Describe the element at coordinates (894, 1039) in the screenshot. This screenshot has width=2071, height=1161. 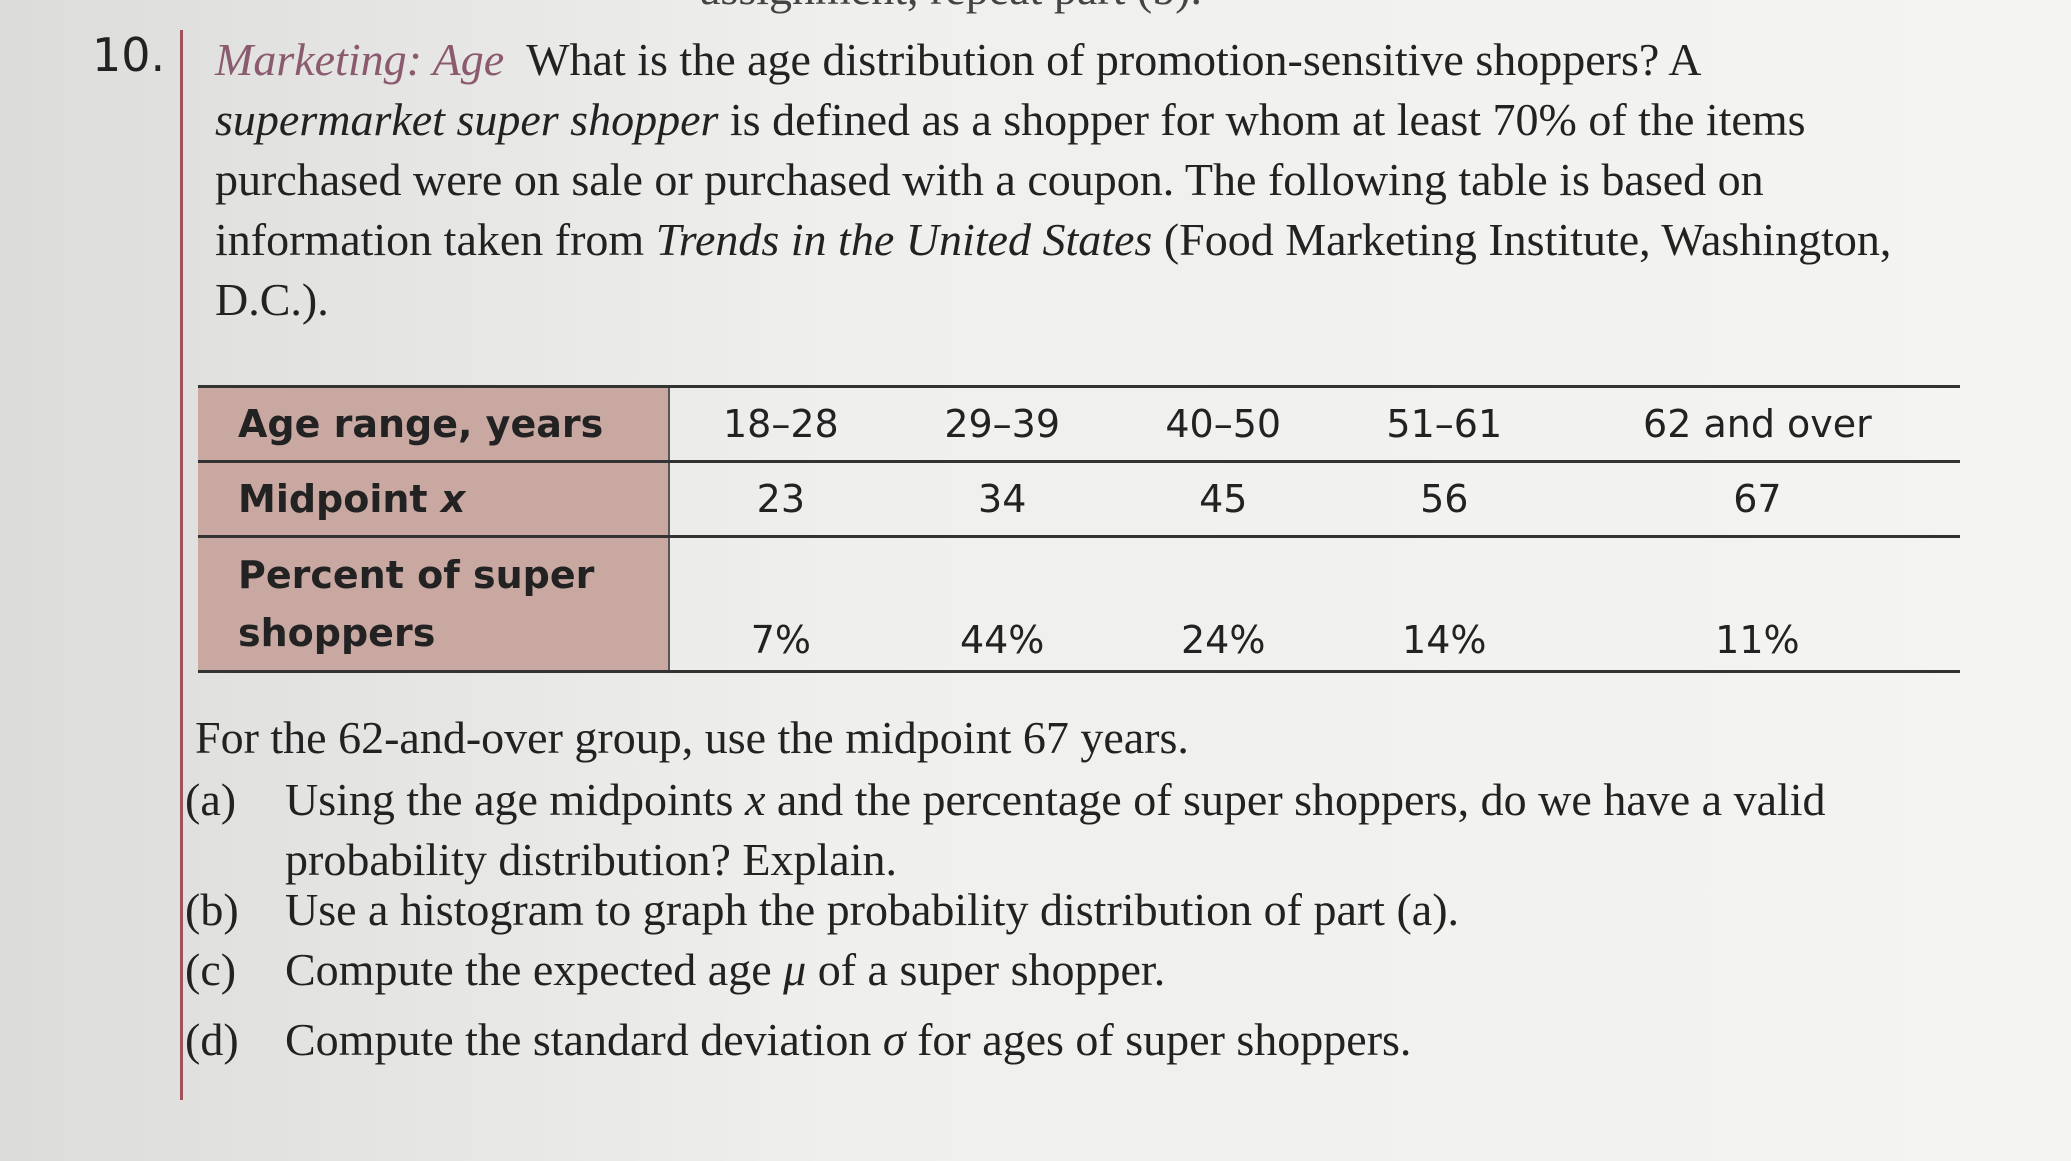
I see `text-segment: σ` at that location.